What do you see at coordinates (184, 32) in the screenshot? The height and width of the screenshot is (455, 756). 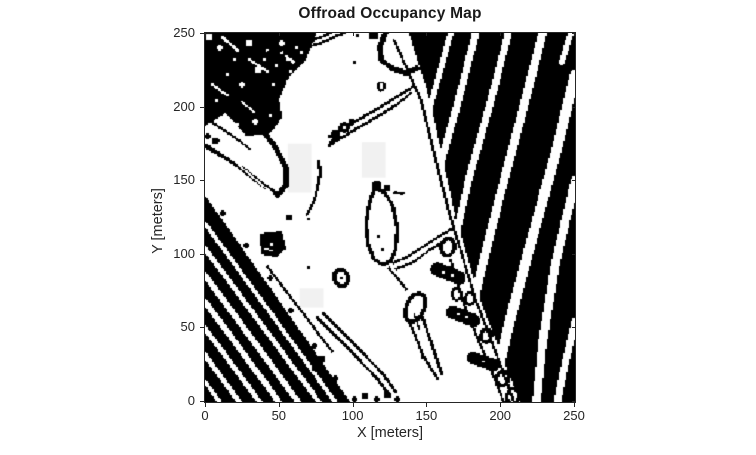 I see `y-tick-label: 250` at bounding box center [184, 32].